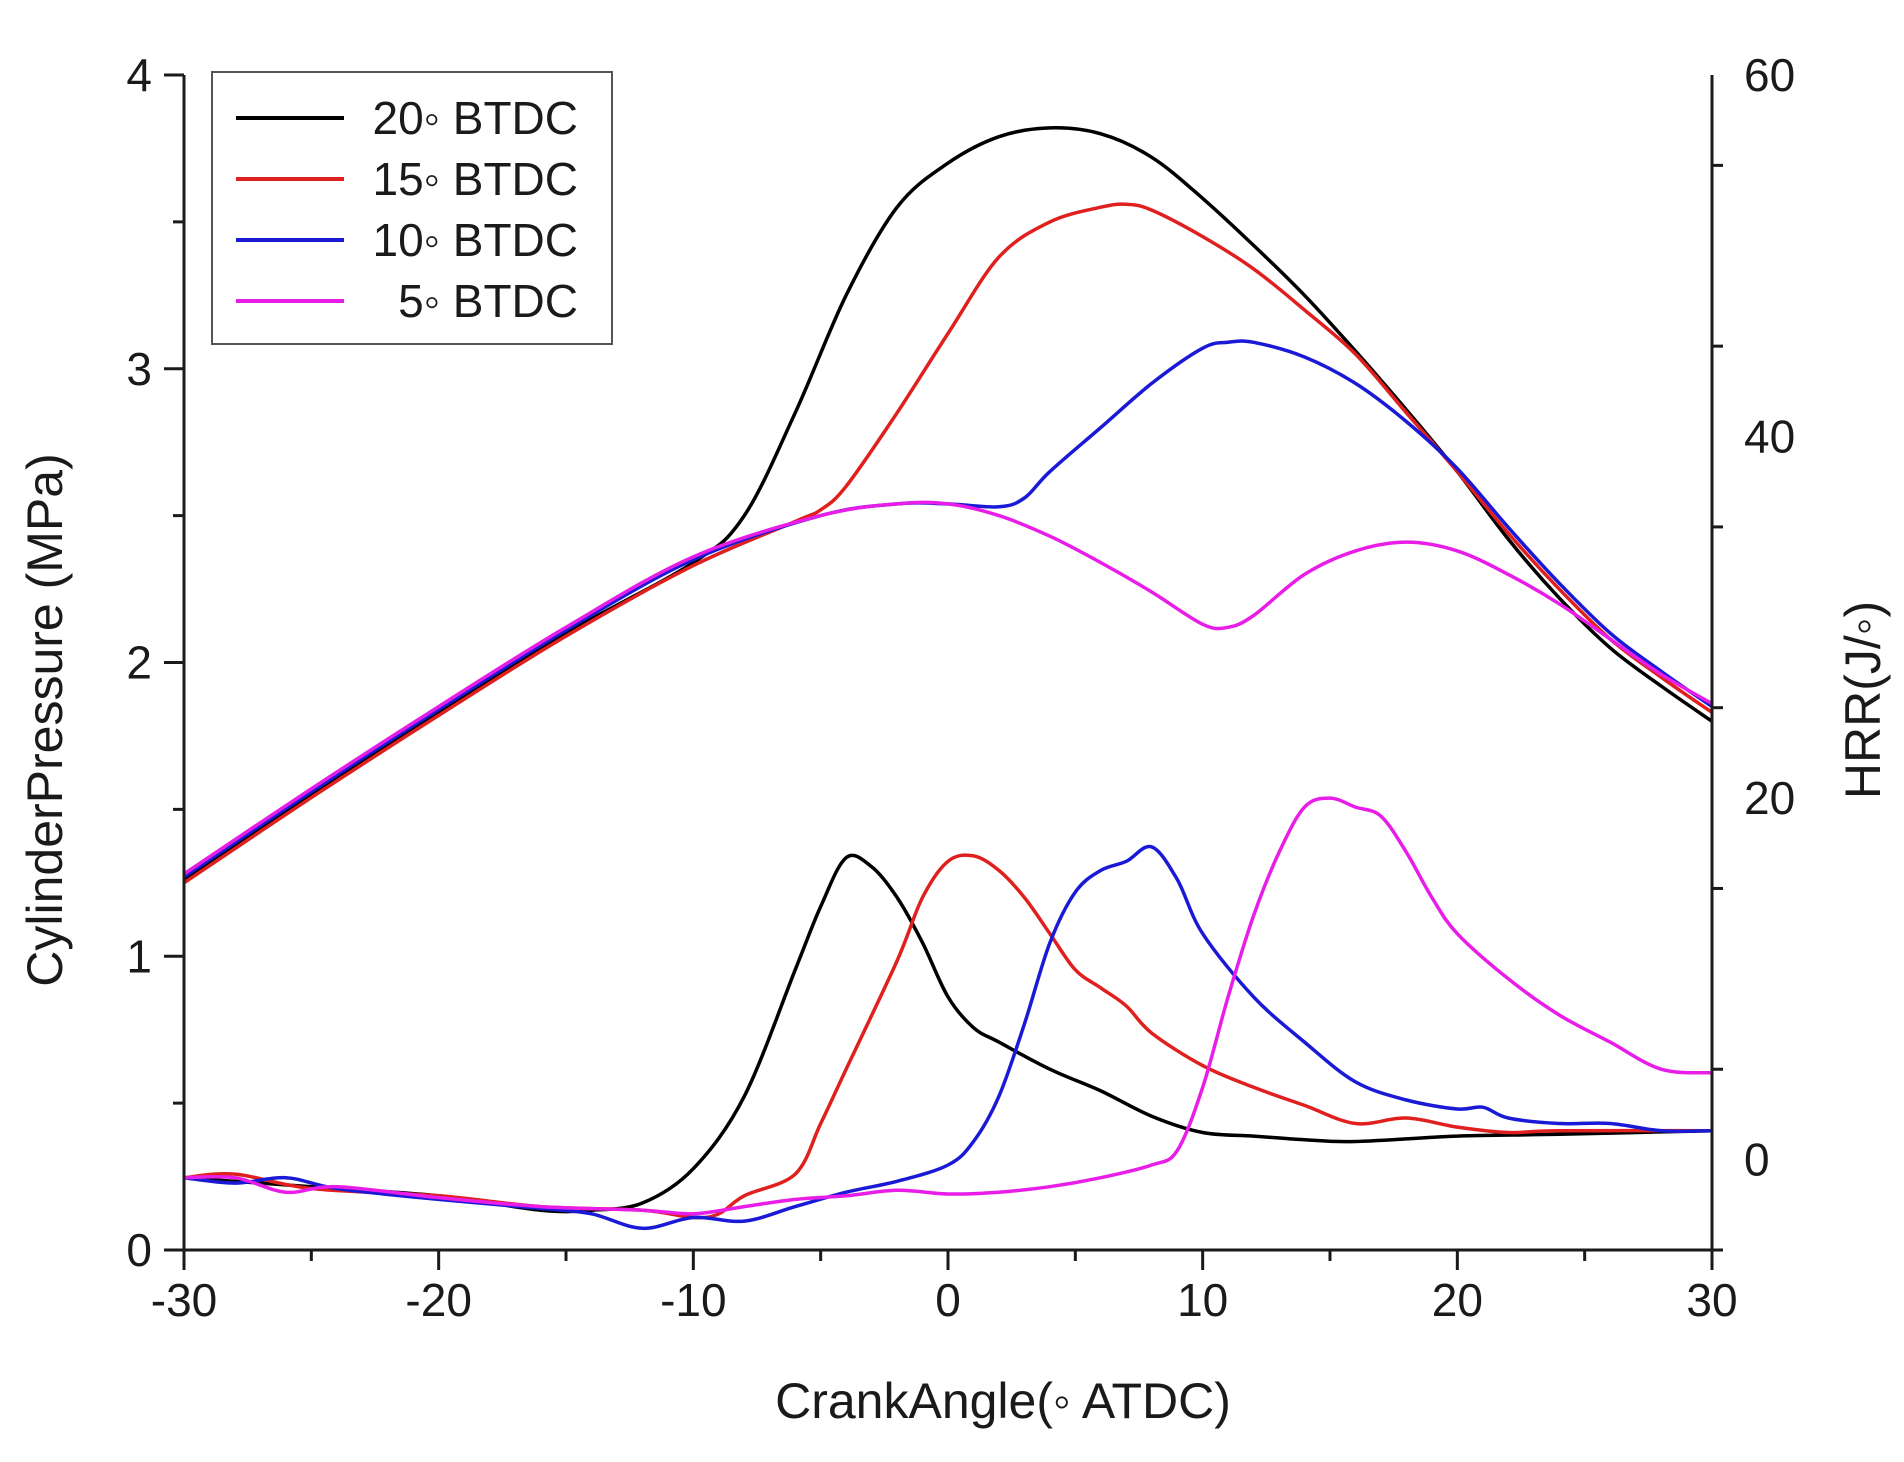 The image size is (1904, 1462). What do you see at coordinates (407, 209) in the screenshot?
I see `legend-items: 20◦ BTDC 15◦ BTDC 10◦ BTDC 5◦ BTDC` at bounding box center [407, 209].